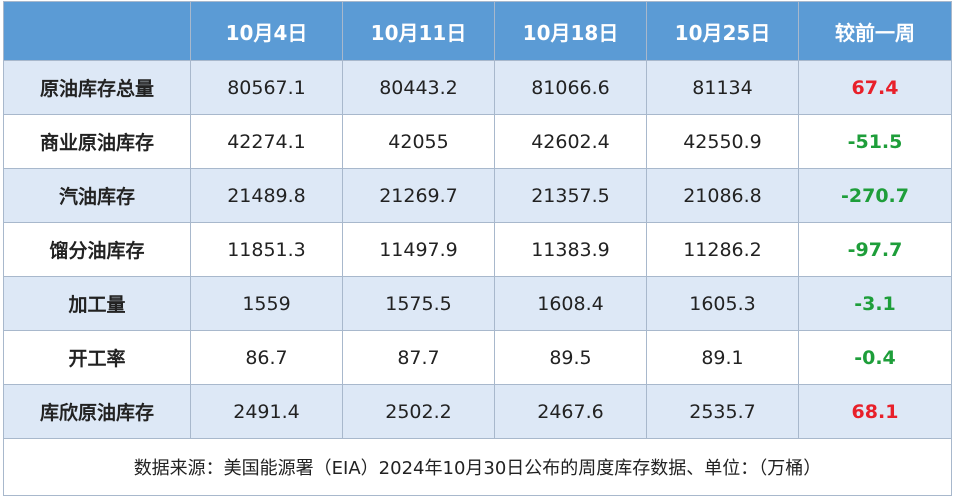 This screenshot has width=956, height=496. Describe the element at coordinates (266, 195) in the screenshot. I see `table-cell: 21489.8` at that location.